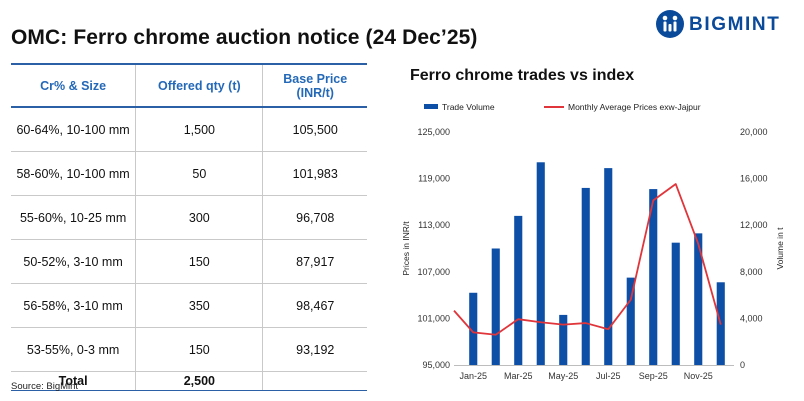 The image size is (804, 401). I want to click on table-row: 60-64%, 10-100 mm 1,500 105,500, so click(189, 129).